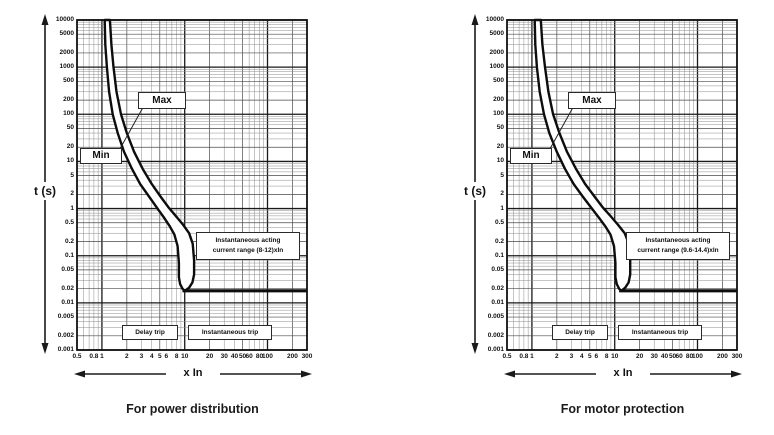 This screenshot has width=774, height=435. What do you see at coordinates (45, 191) in the screenshot?
I see `y-axis-title: t (s)` at bounding box center [45, 191].